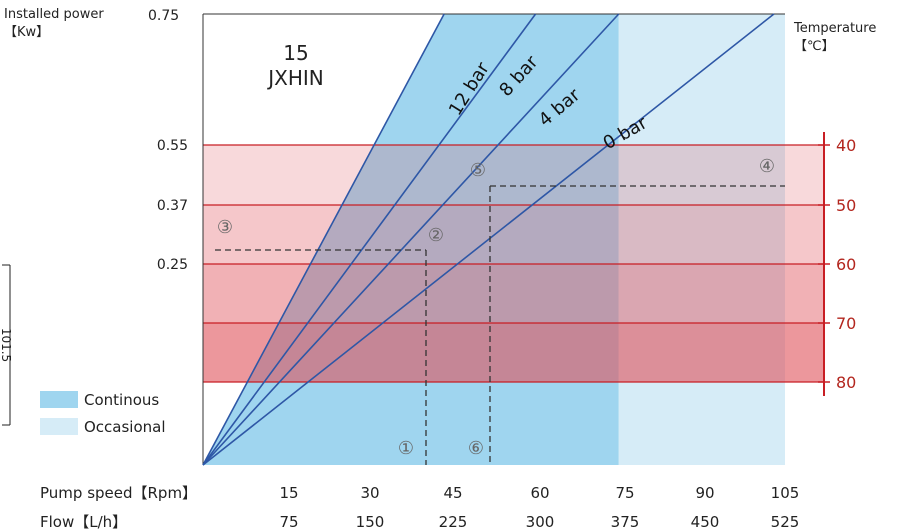 The height and width of the screenshot is (531, 921). I want to click on legend-occasional-label: Occasional, so click(125, 427).